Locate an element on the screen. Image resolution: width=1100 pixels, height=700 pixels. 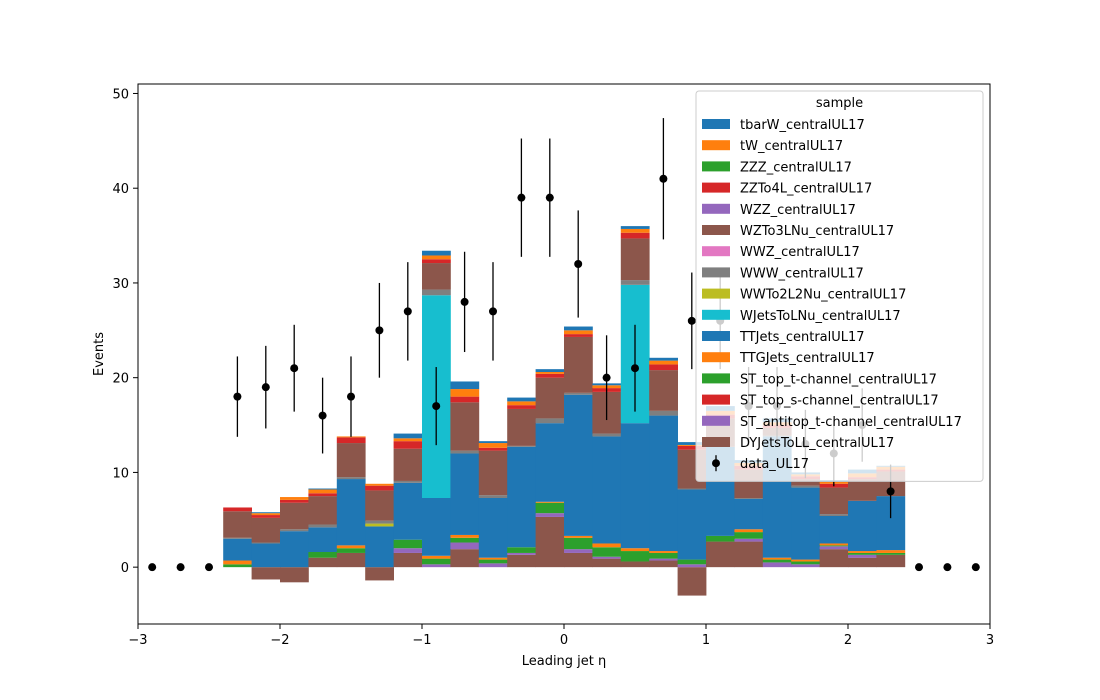
legend-data-marker is located at coordinates (716, 463).